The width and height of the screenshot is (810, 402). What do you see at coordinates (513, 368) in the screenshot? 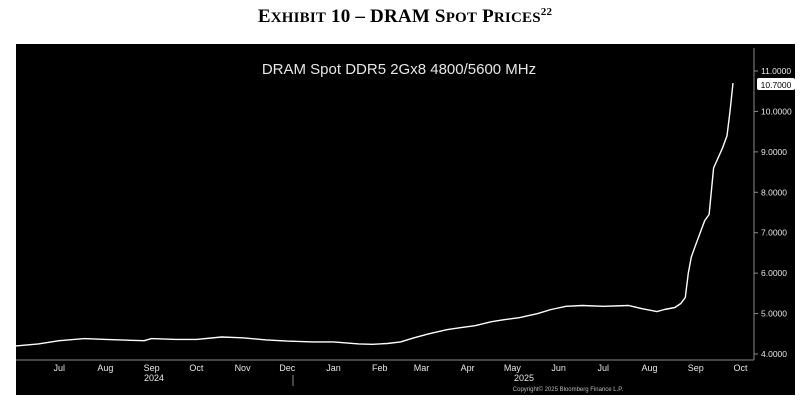
I see `x-tick-label: May` at bounding box center [513, 368].